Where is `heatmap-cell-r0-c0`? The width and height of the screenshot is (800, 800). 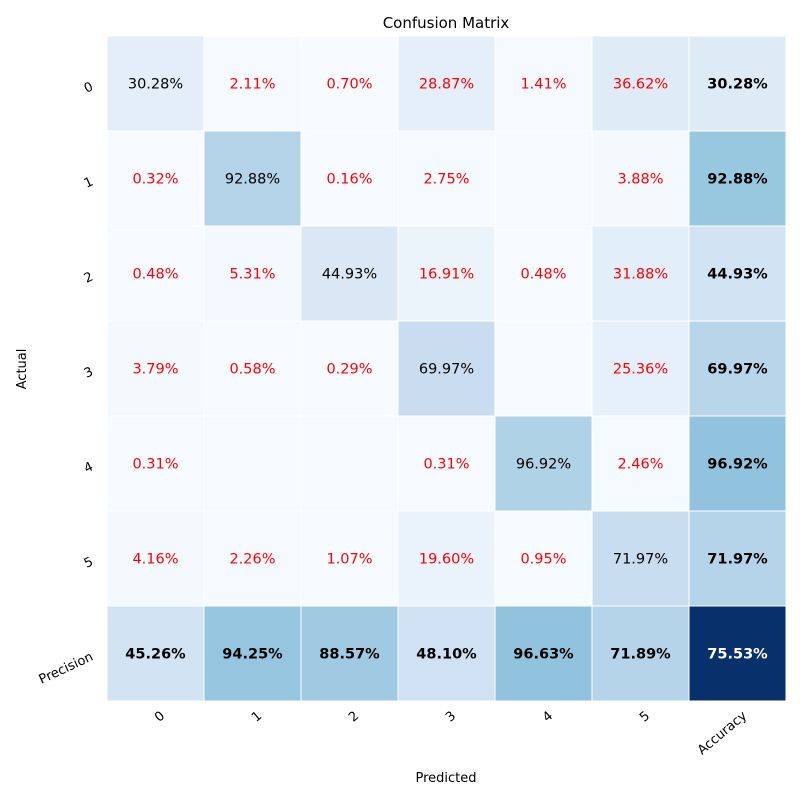 heatmap-cell-r0-c0 is located at coordinates (155, 83).